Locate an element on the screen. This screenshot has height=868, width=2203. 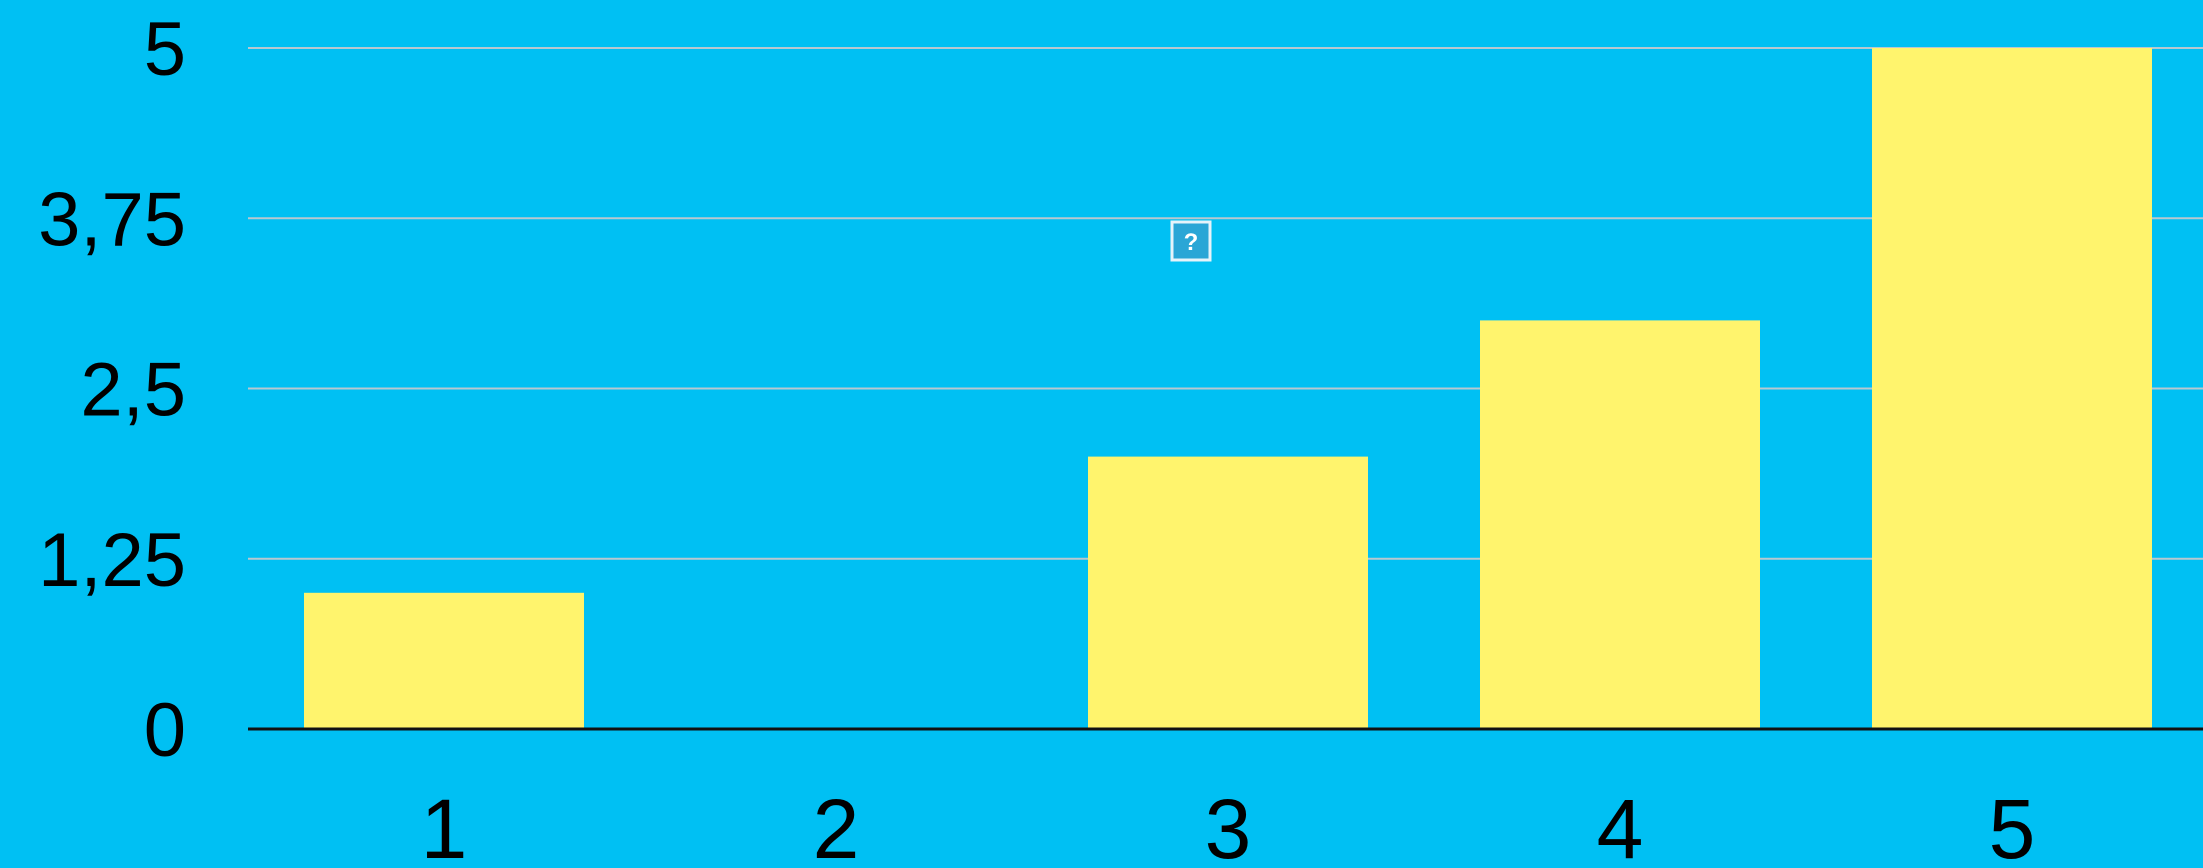
y-tick-label: 0 is located at coordinates (165, 730).